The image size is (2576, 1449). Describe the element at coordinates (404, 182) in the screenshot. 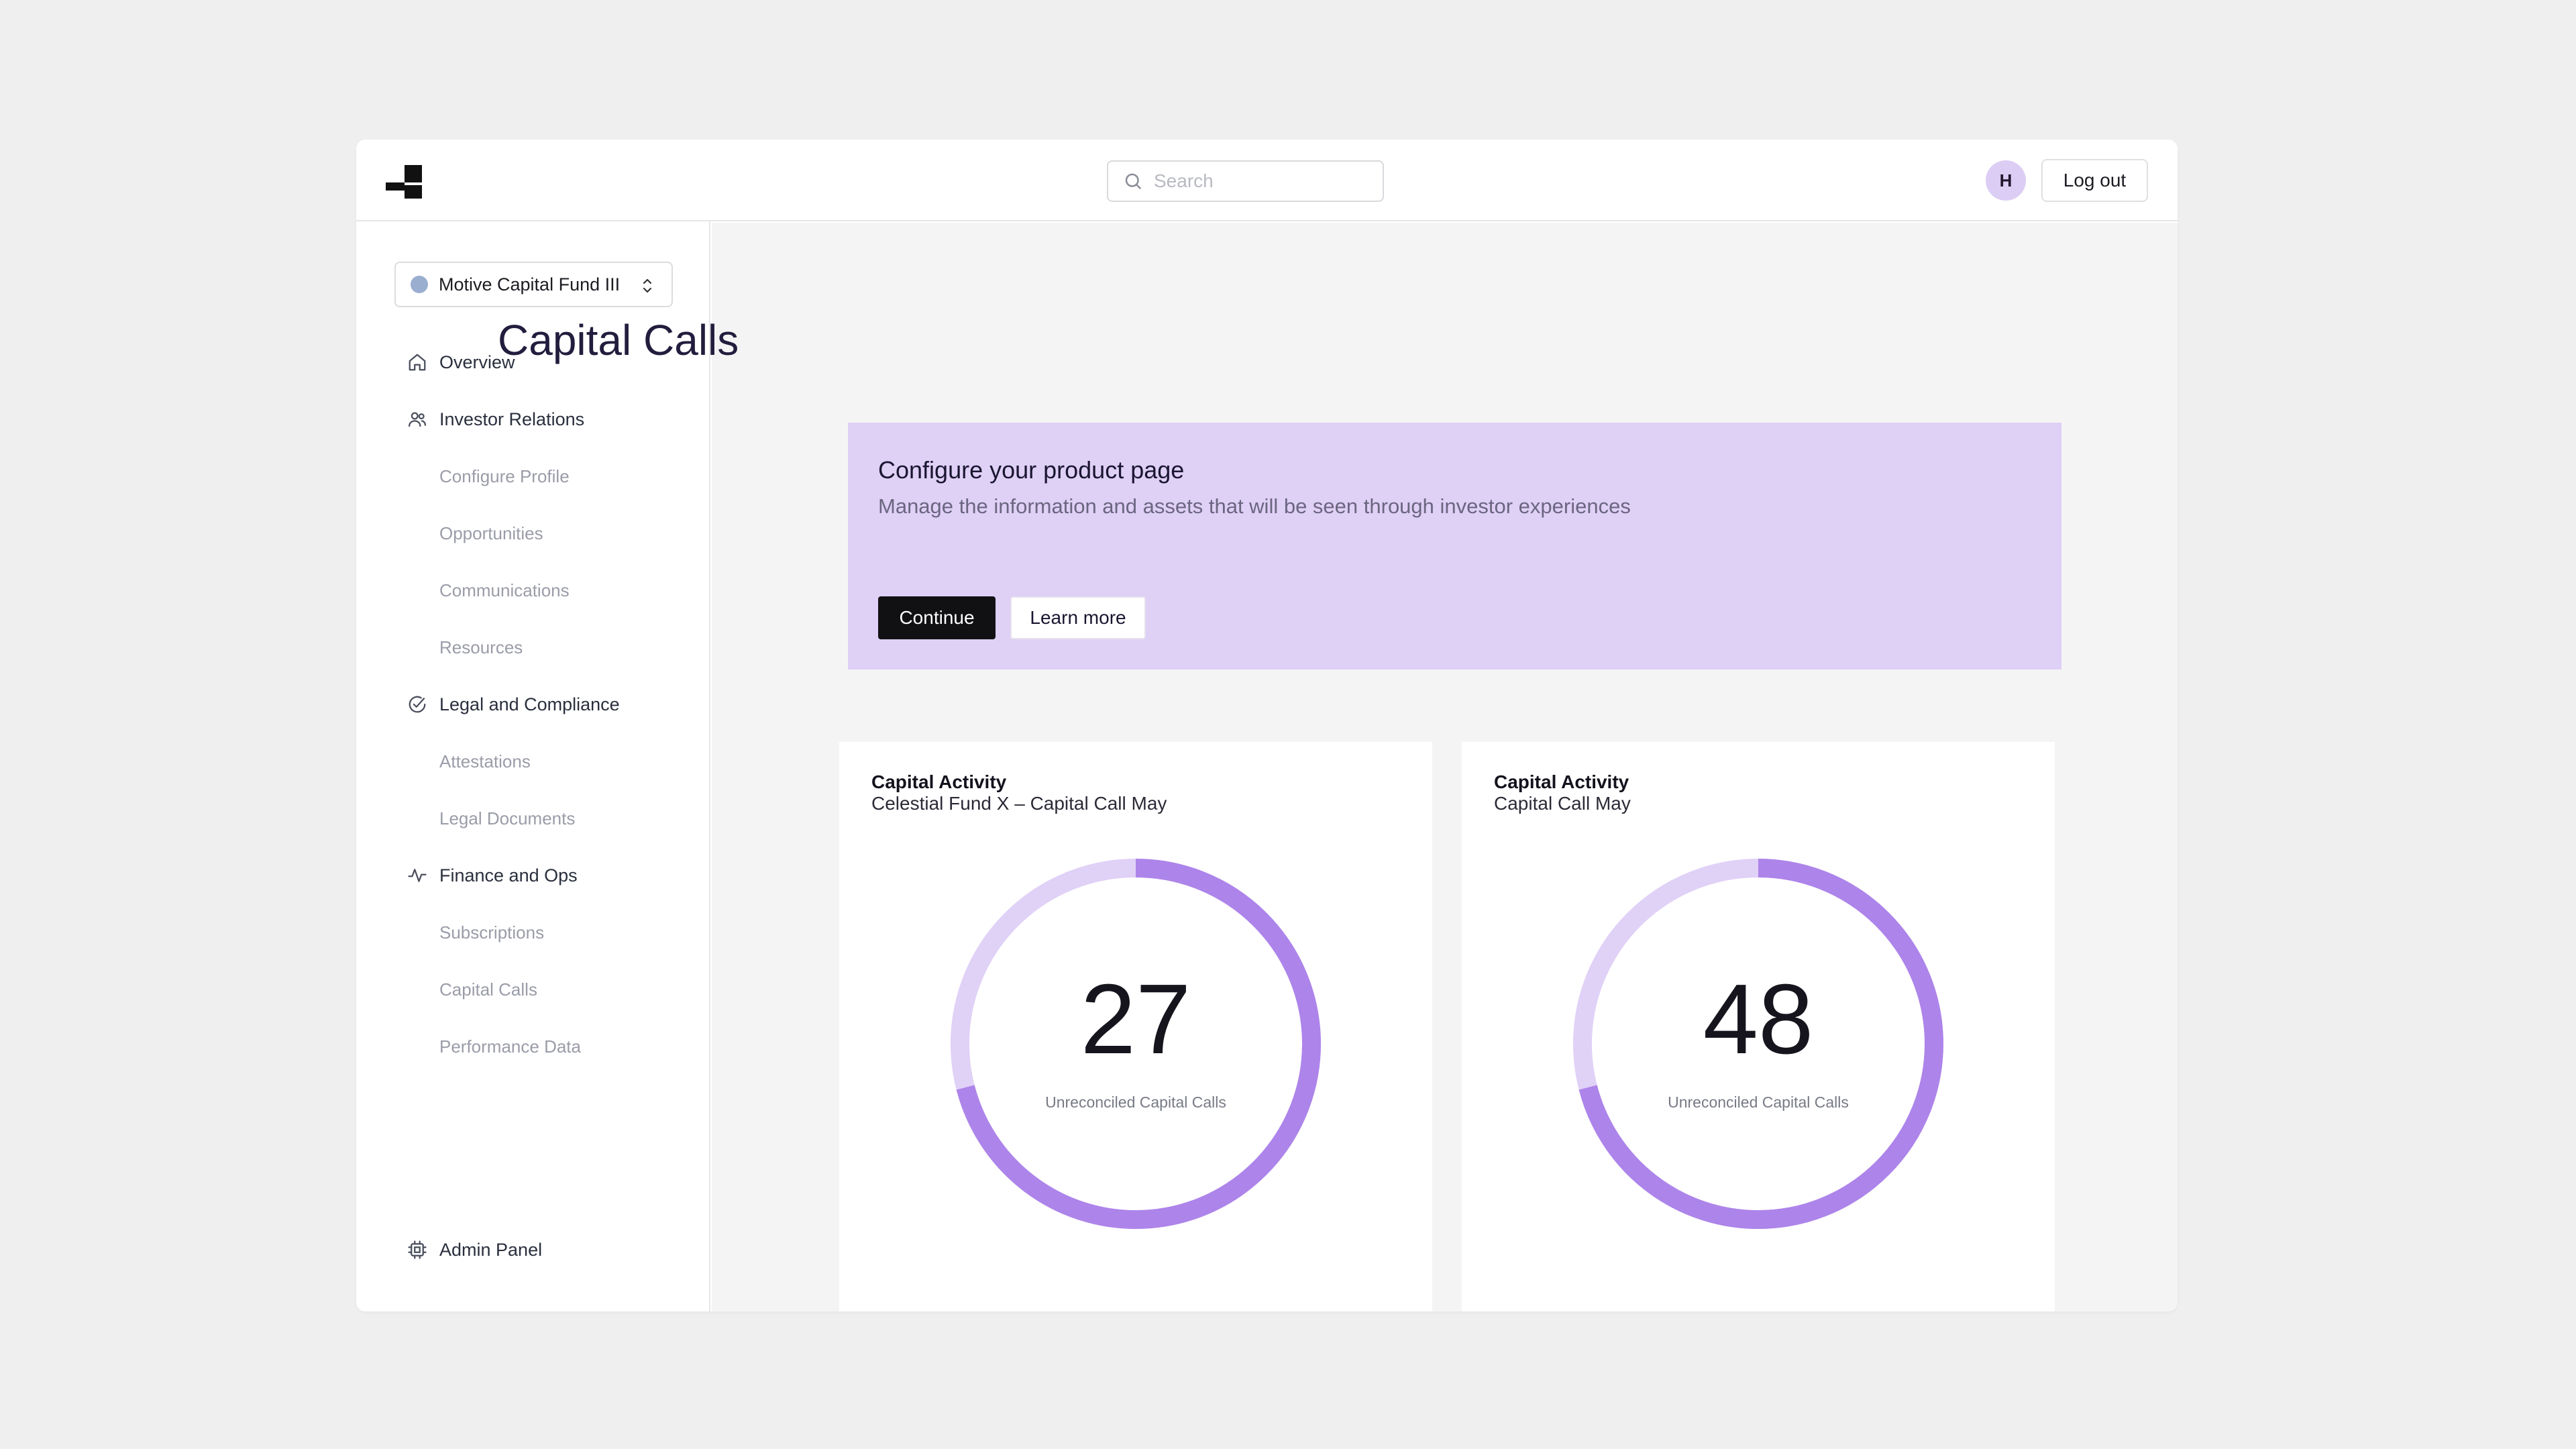

I see `brand-logo` at that location.